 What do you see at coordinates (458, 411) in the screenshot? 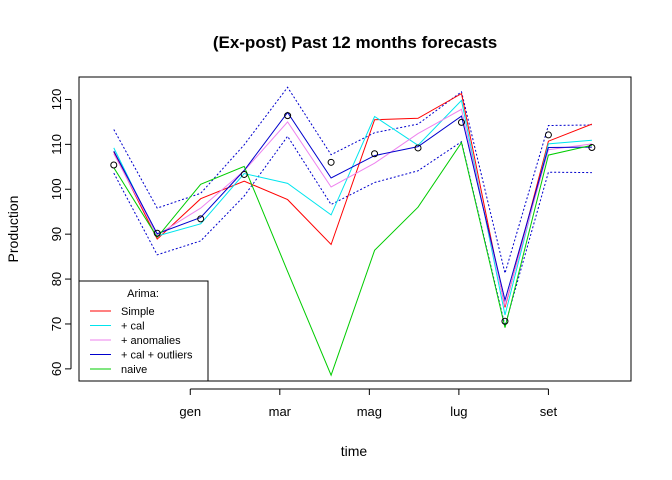
I see `x-tick-label: lug` at bounding box center [458, 411].